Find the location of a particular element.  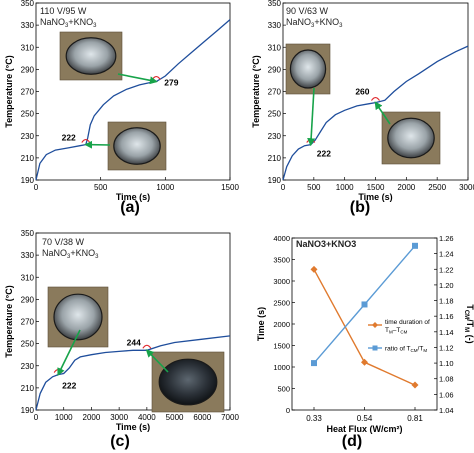

y-tick-label: 1000 is located at coordinates (281, 367).